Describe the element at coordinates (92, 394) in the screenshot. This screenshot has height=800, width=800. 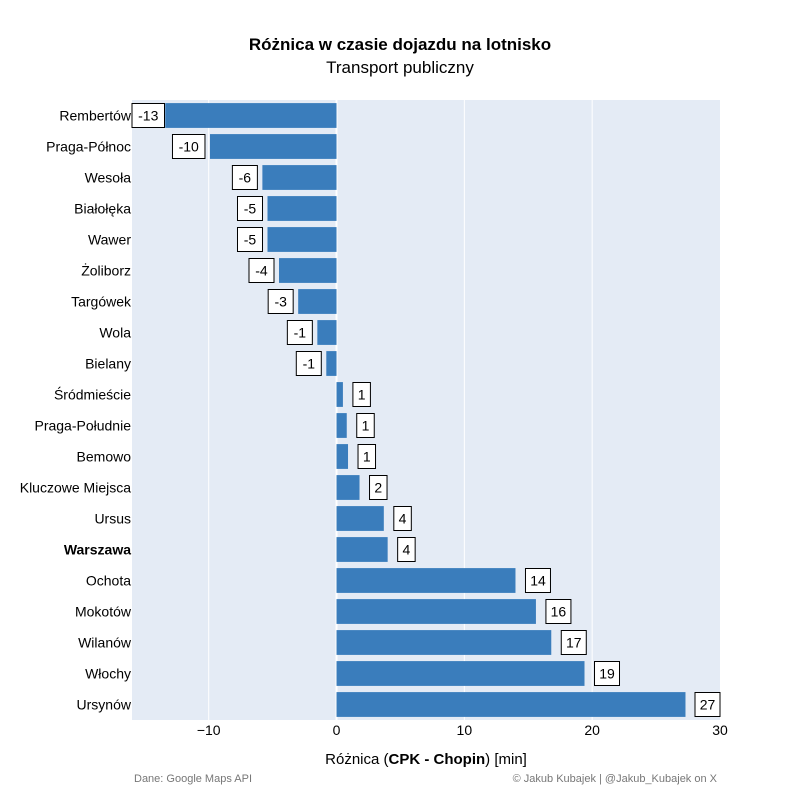
I see `category-label: Śródmieście` at that location.